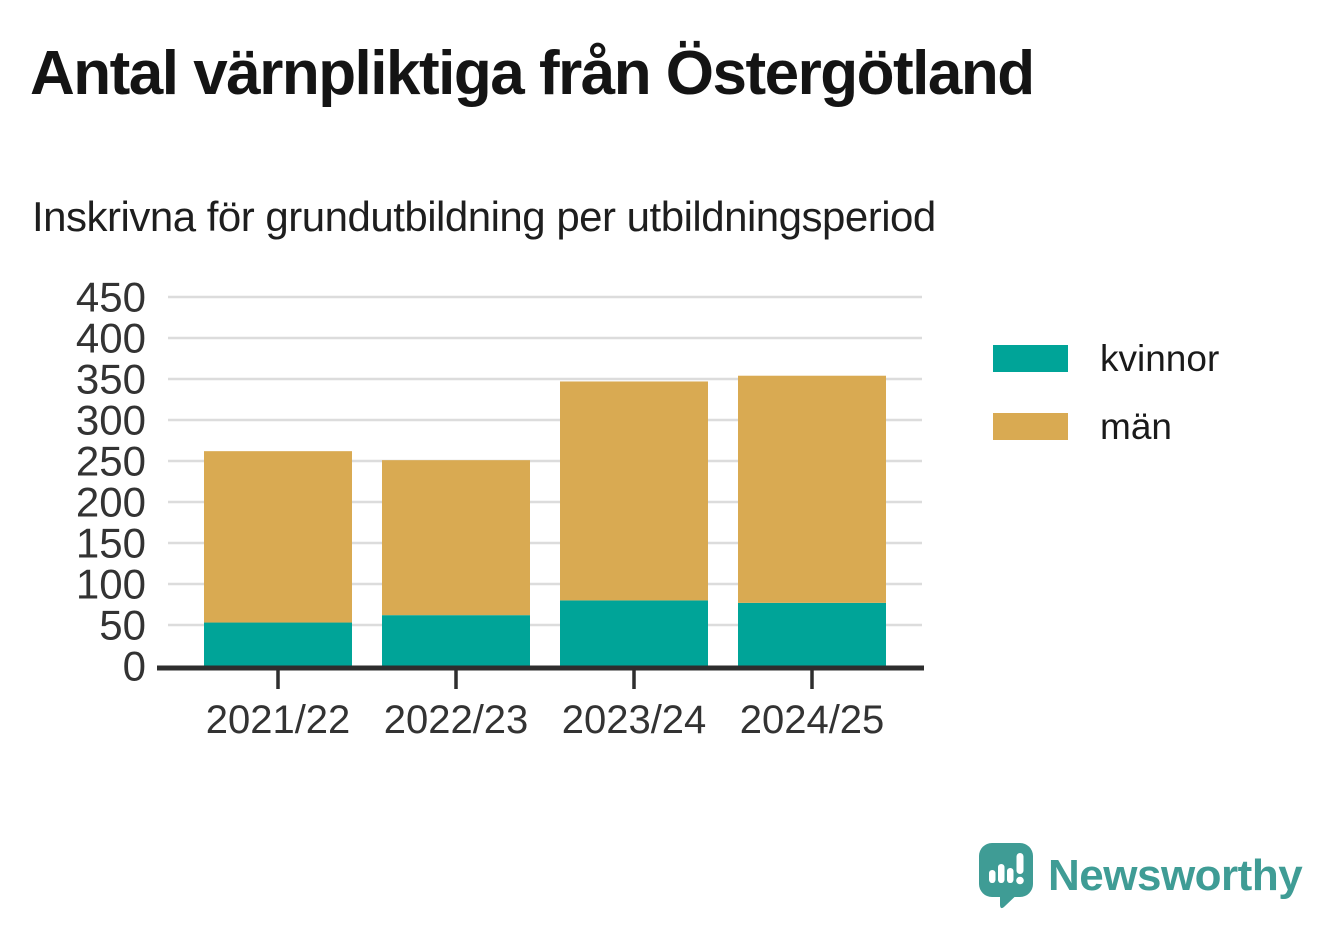  What do you see at coordinates (1006, 876) in the screenshot?
I see `newsworthy-logo-icon` at bounding box center [1006, 876].